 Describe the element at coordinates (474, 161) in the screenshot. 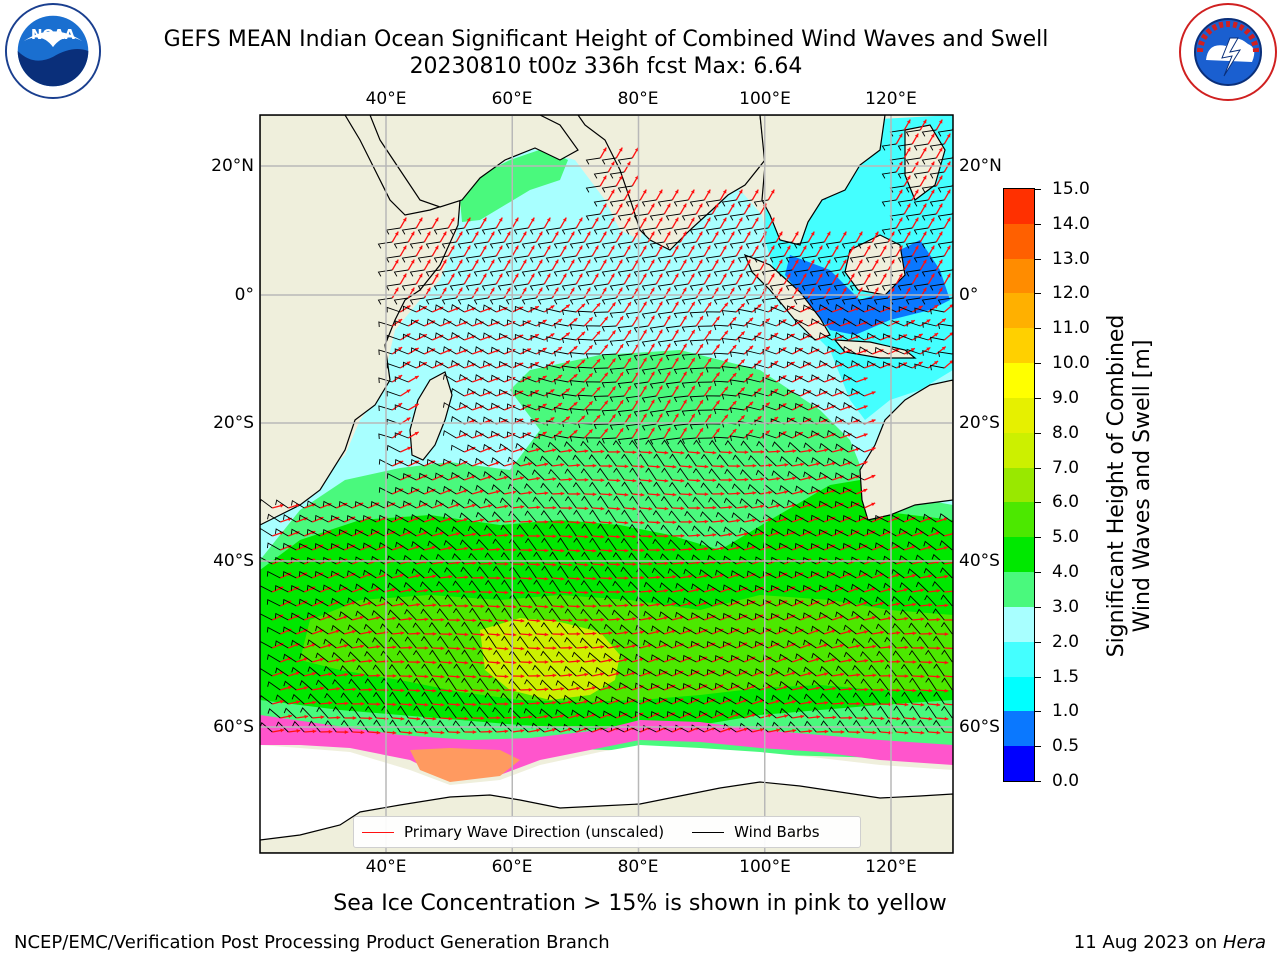

I see `arabia-land` at that location.